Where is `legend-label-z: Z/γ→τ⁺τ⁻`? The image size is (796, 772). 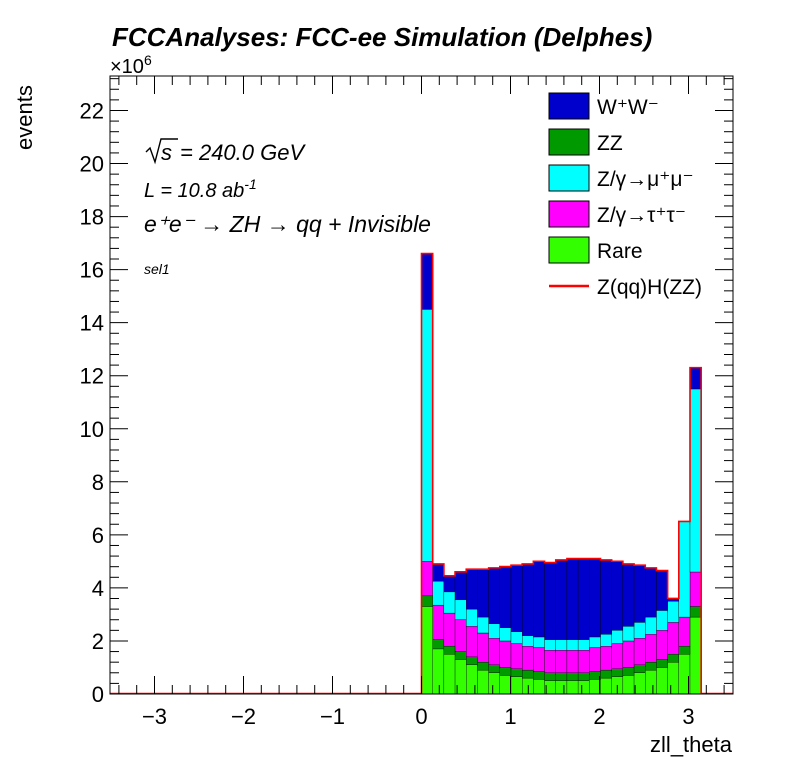 legend-label-z: Z/γ→τ⁺τ⁻ is located at coordinates (641, 215).